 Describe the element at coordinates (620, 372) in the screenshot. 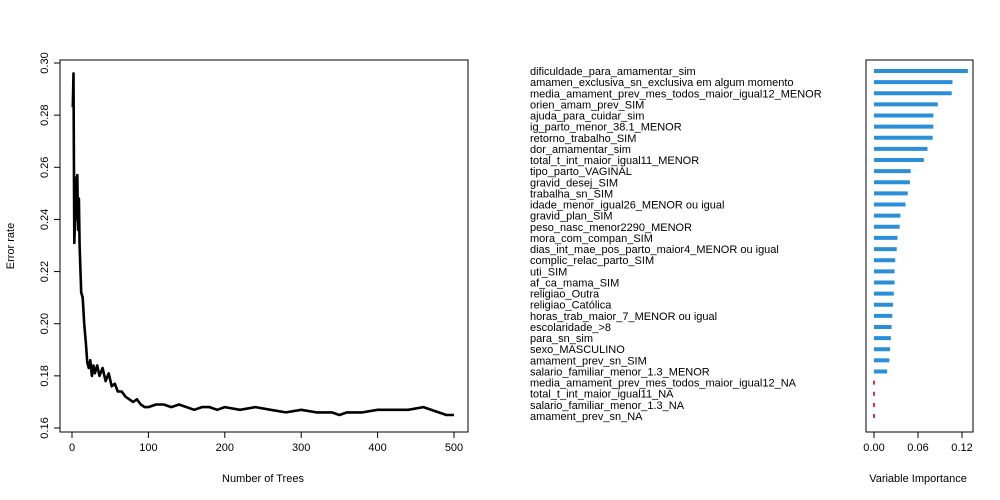

I see `variable-label: salario_familiar_menor_1.3_MENOR` at that location.